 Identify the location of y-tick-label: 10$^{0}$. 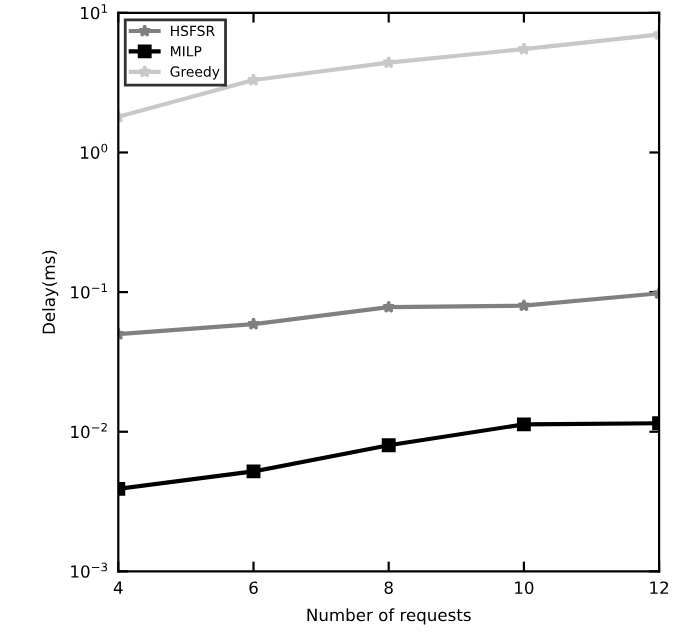
(94, 151).